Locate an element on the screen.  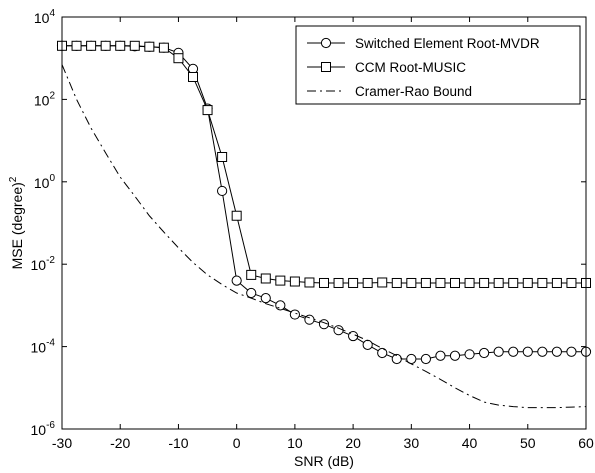
x-tick-label: 60 is located at coordinates (586, 443).